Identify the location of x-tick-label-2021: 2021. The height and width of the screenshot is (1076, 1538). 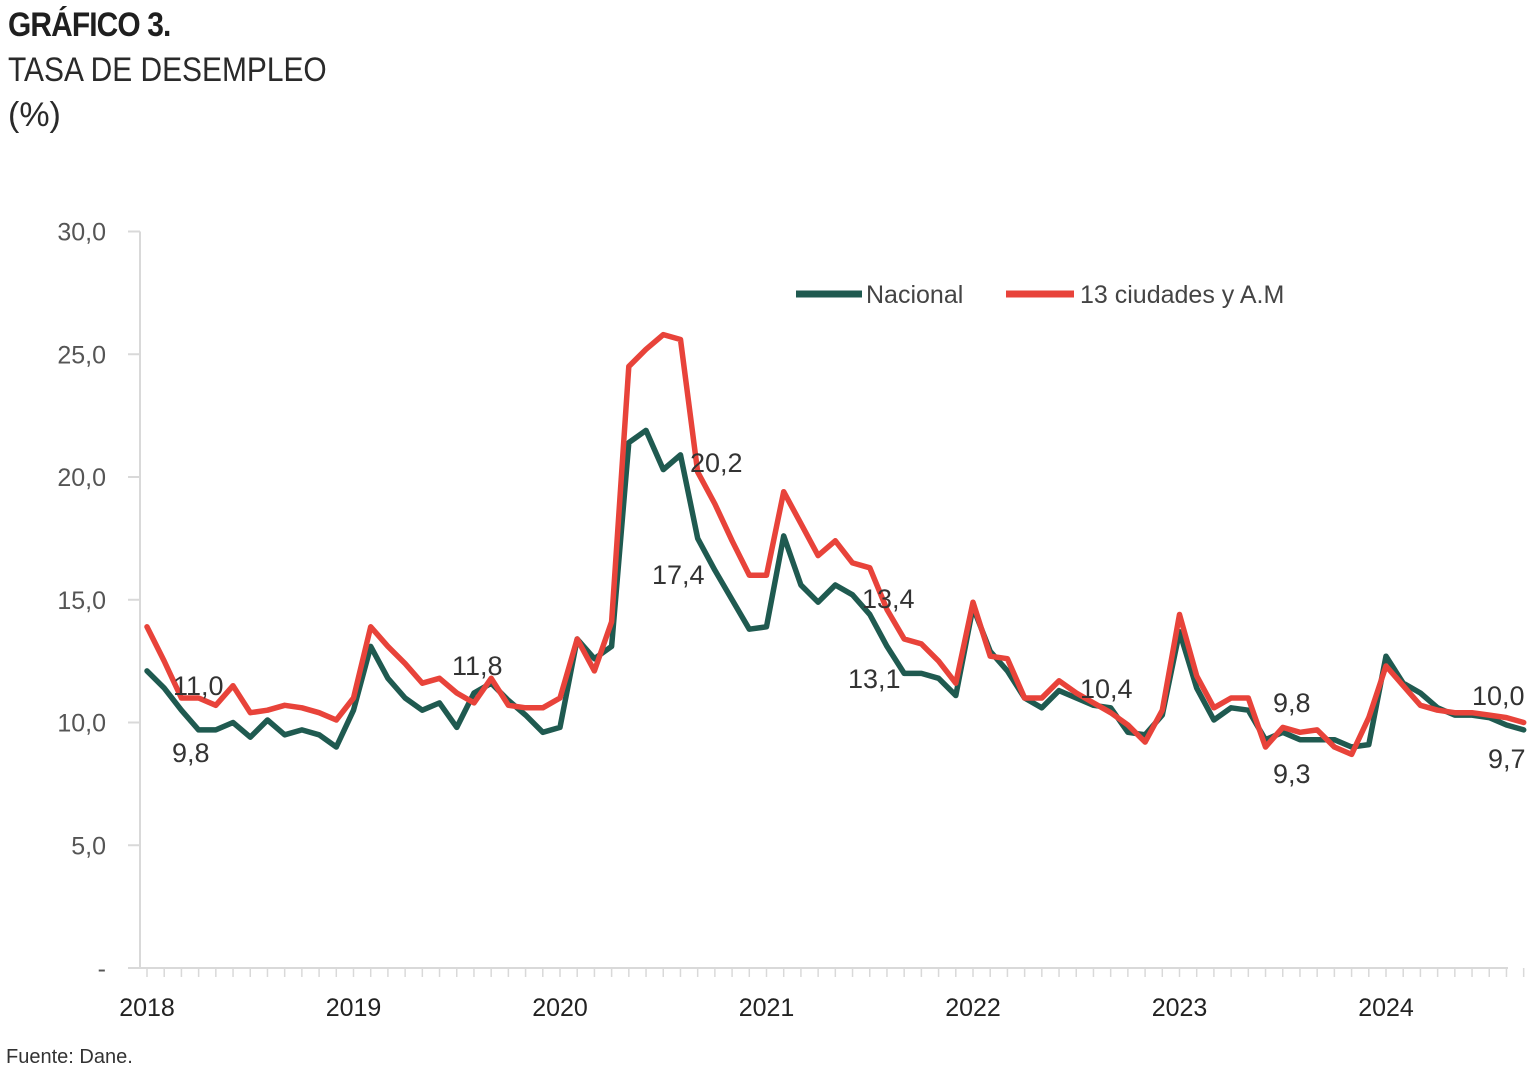
(767, 1008).